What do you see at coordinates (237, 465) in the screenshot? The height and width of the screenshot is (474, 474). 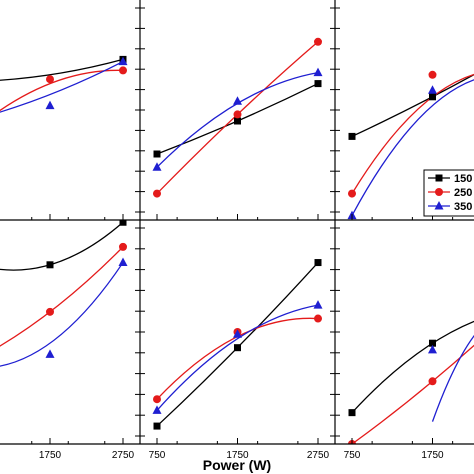 I see `x-axis-label: Power (W)` at bounding box center [237, 465].